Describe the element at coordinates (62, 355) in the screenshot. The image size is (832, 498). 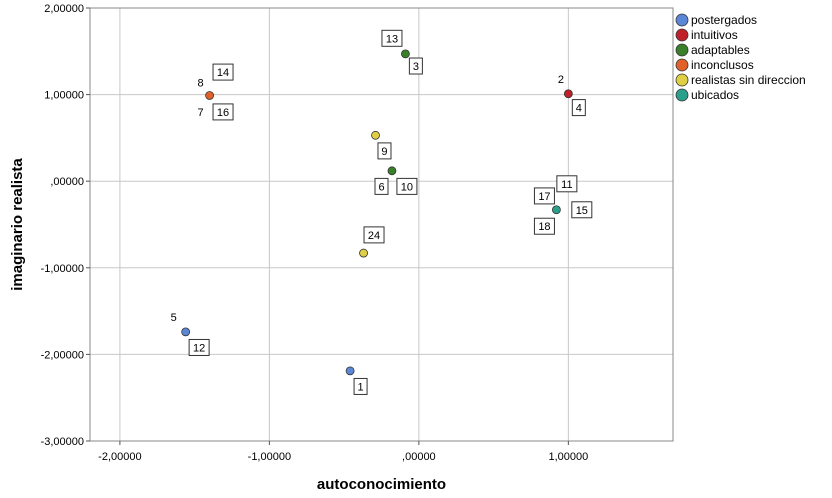
I see `y-tick-label: -2,00000` at that location.